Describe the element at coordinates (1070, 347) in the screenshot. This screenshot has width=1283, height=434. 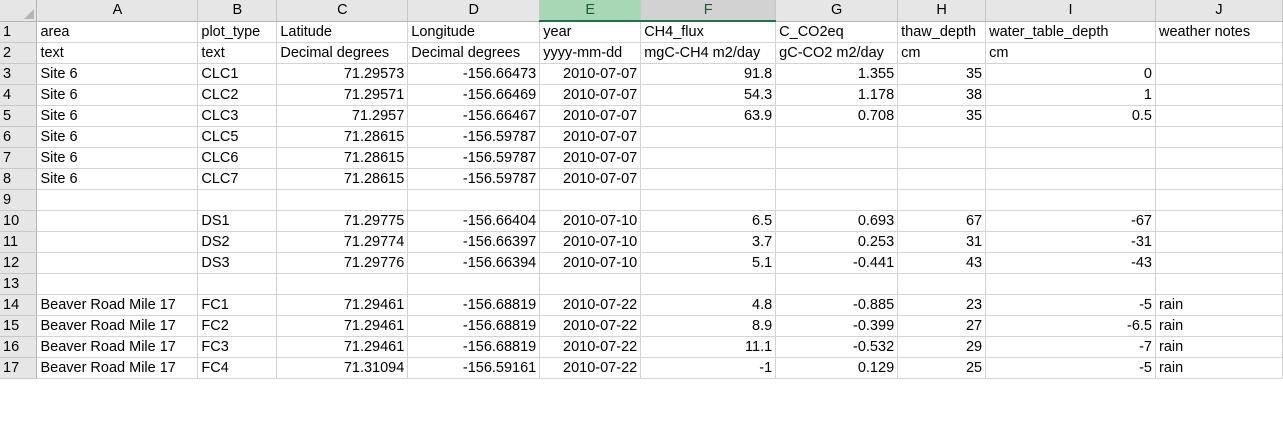
I see `cell-i16: -7` at that location.